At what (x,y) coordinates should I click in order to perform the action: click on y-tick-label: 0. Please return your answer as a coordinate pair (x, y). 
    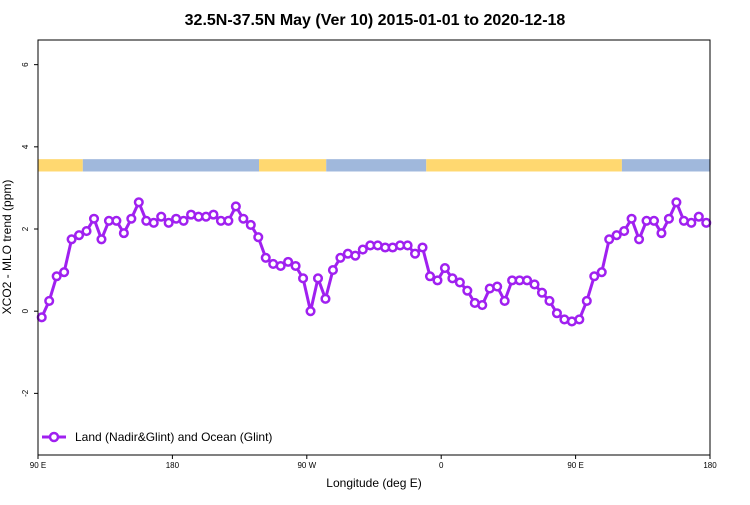
    Looking at the image, I should click on (25, 310).